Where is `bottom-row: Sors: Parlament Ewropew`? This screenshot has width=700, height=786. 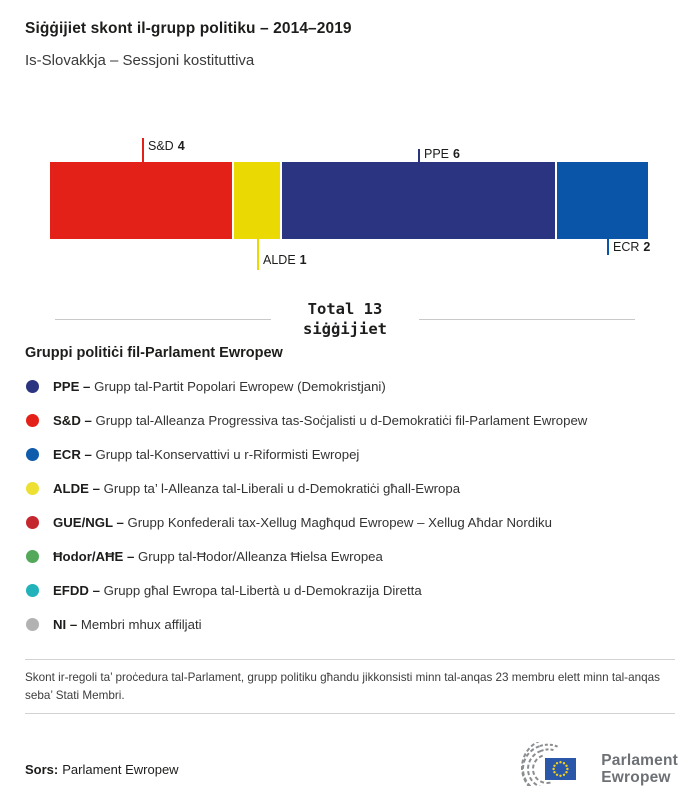 bottom-row: Sors: Parlament Ewropew is located at coordinates (351, 764).